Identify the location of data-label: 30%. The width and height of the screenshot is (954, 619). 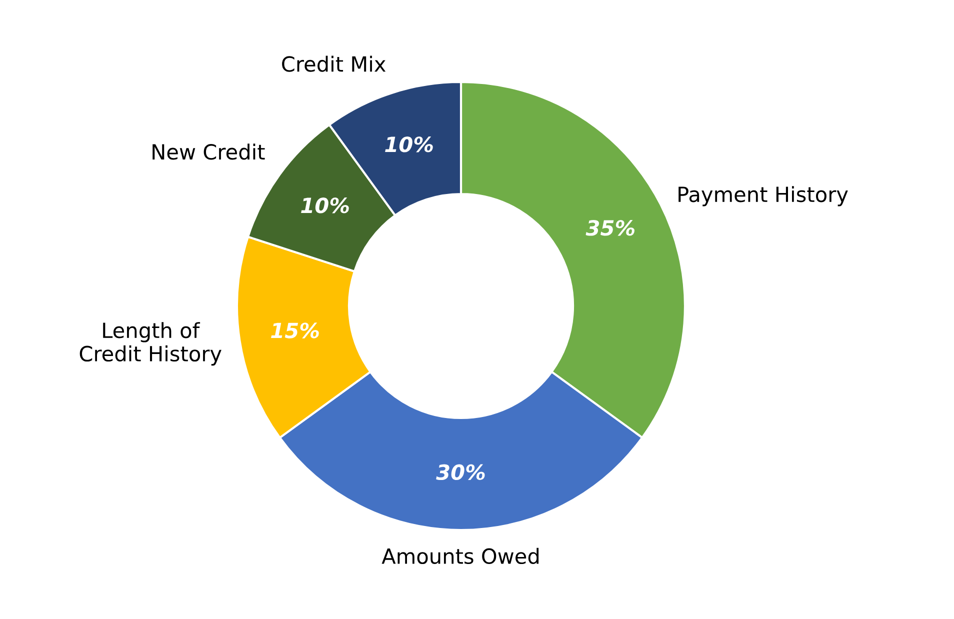
(460, 472).